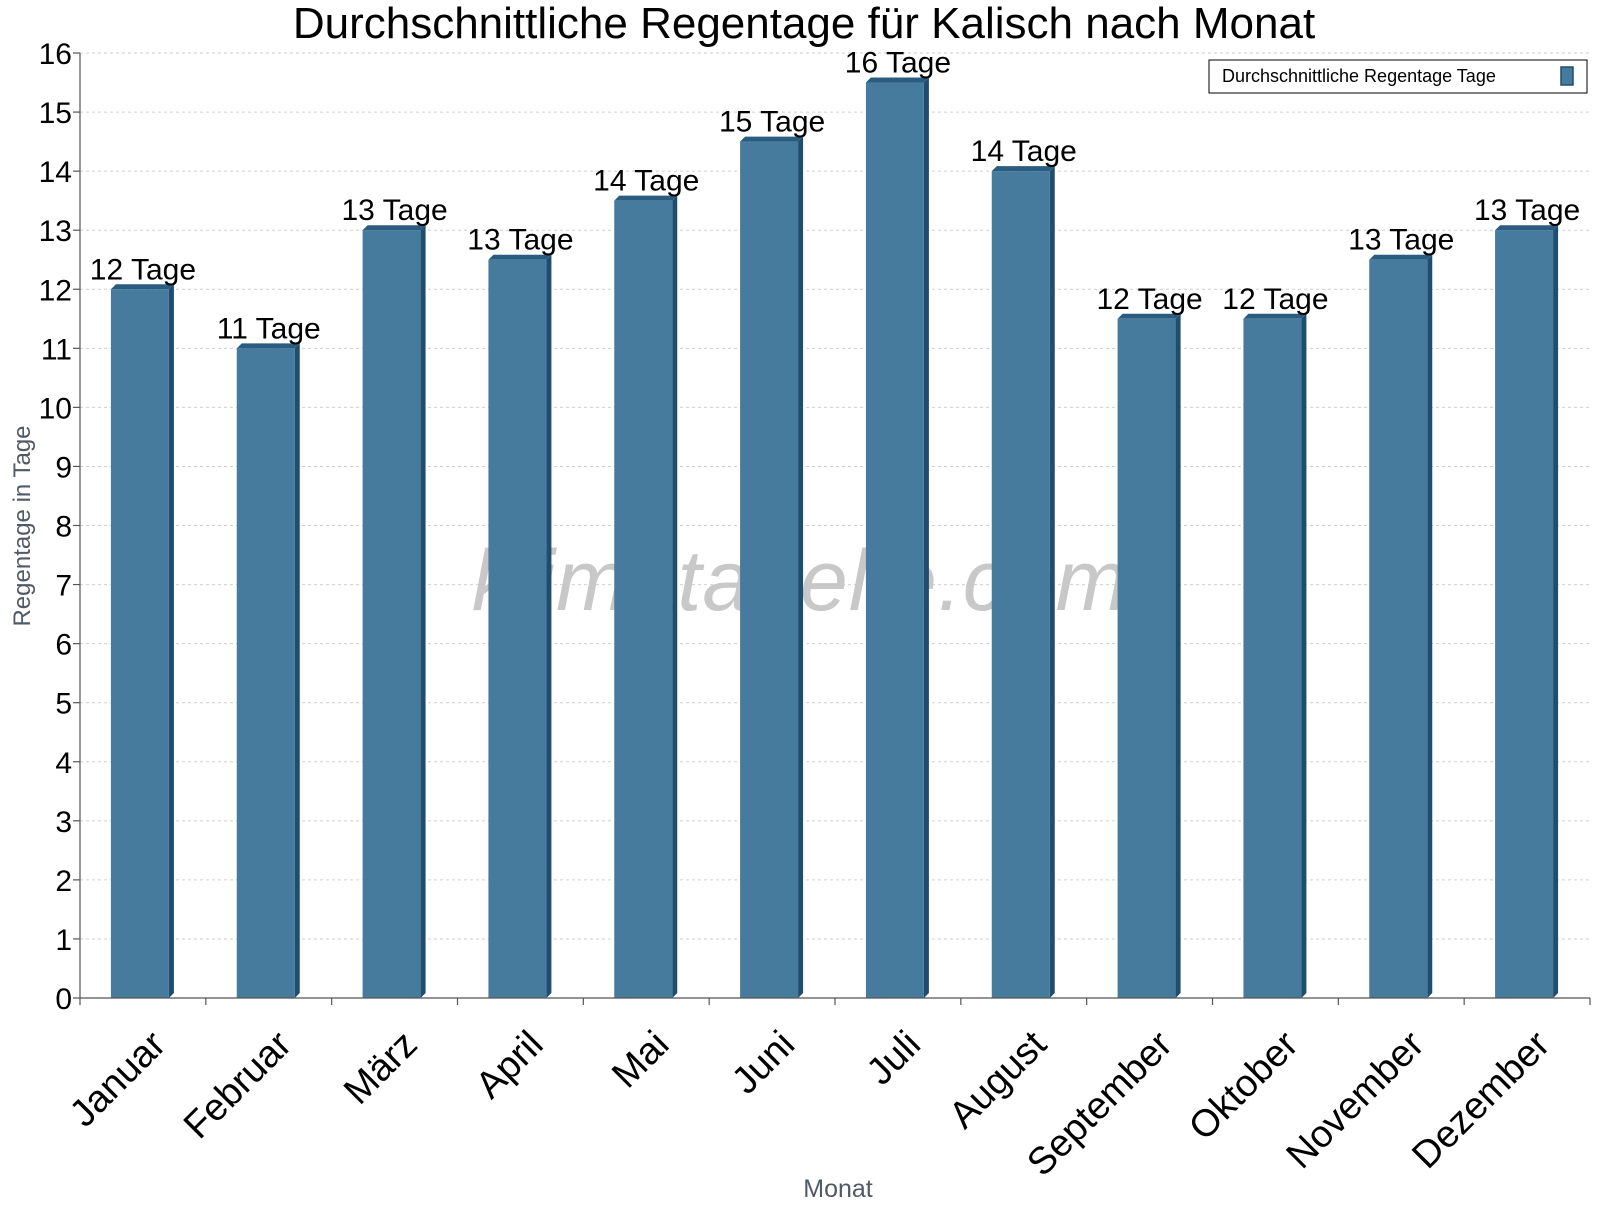 This screenshot has height=1205, width=1600. I want to click on x-tick-label: Oktober, so click(1244, 1086).